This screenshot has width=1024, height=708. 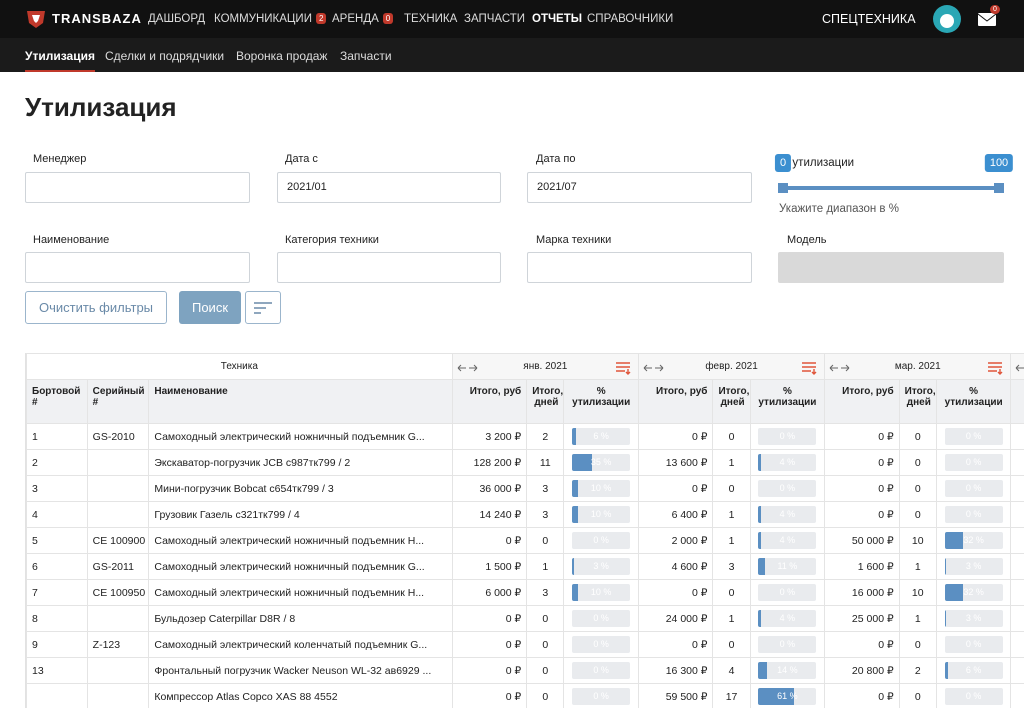 I want to click on nav-item: ЗАПЧАСТИ, so click(x=495, y=19).